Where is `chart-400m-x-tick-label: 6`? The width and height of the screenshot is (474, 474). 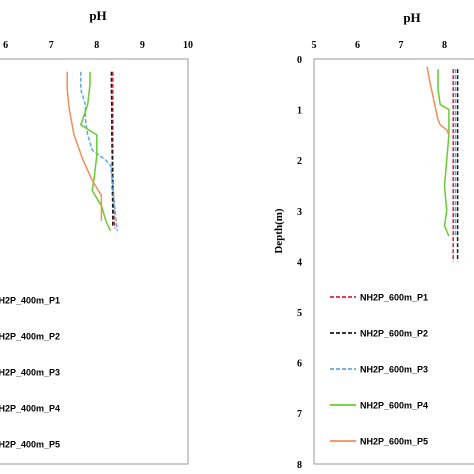
chart-400m-x-tick-label: 6 is located at coordinates (5, 45).